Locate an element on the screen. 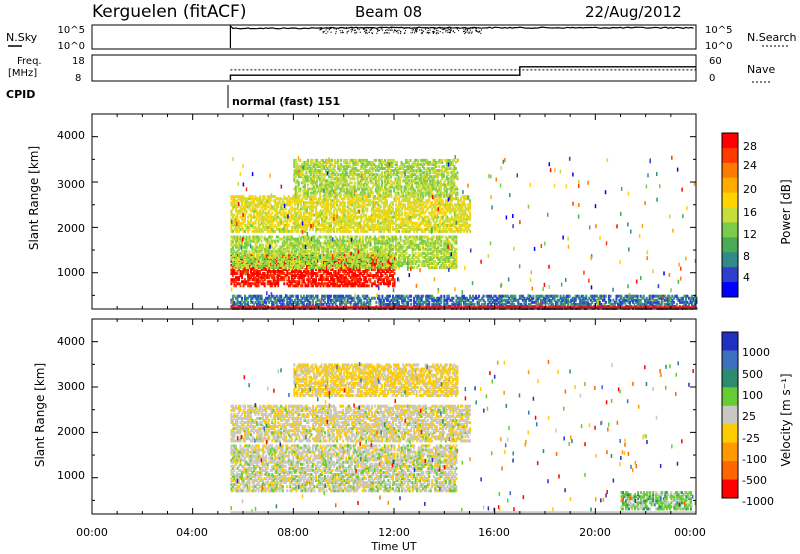 This screenshot has height=554, width=800. cpid-label: CPID is located at coordinates (20, 94).